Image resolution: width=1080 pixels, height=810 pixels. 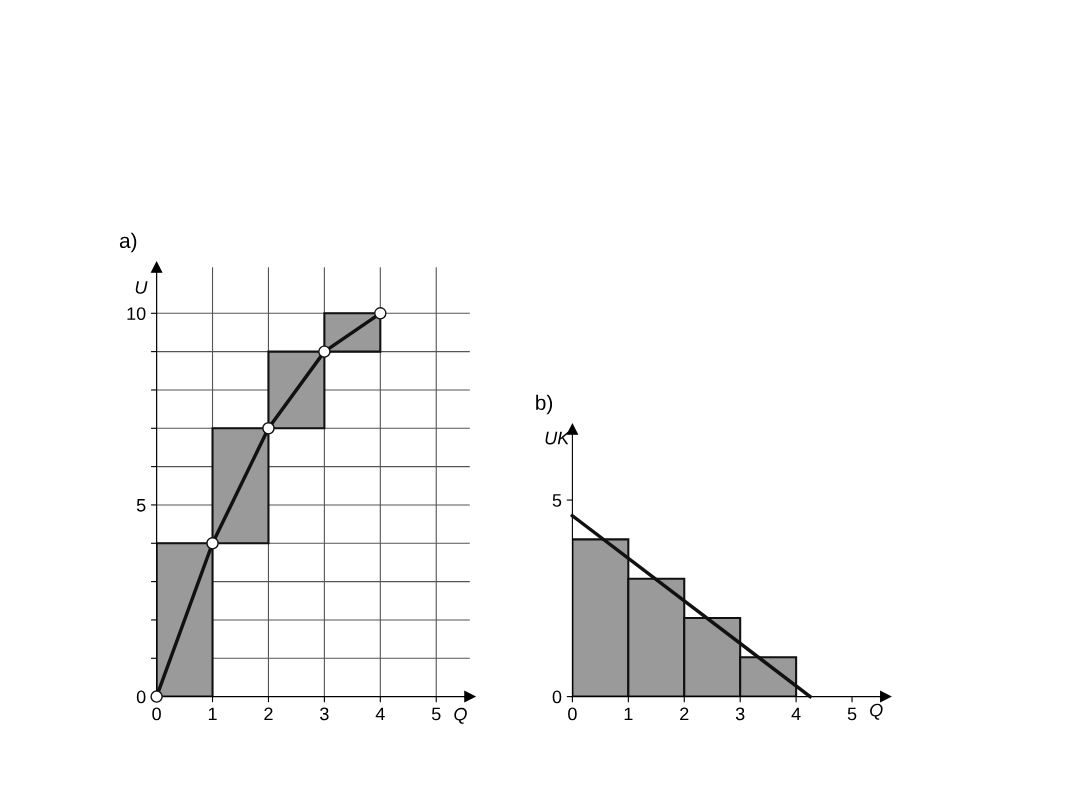 What do you see at coordinates (557, 438) in the screenshot?
I see `y-axis-title: UK` at bounding box center [557, 438].